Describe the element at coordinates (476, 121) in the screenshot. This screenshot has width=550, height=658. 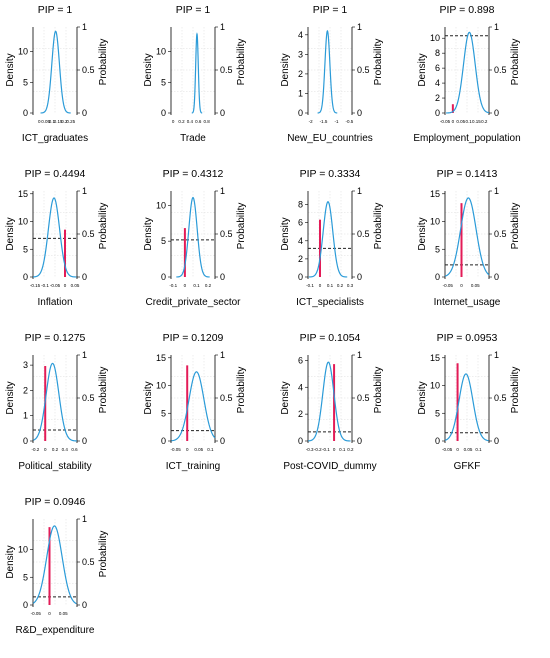
I see `x-tick-label: 0.15` at that location.